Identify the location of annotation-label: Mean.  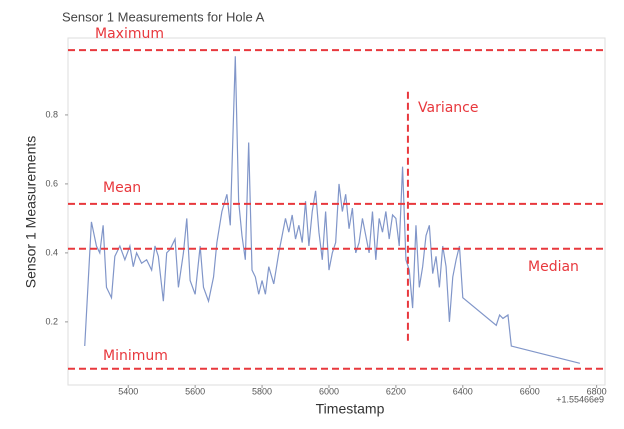
(122, 188).